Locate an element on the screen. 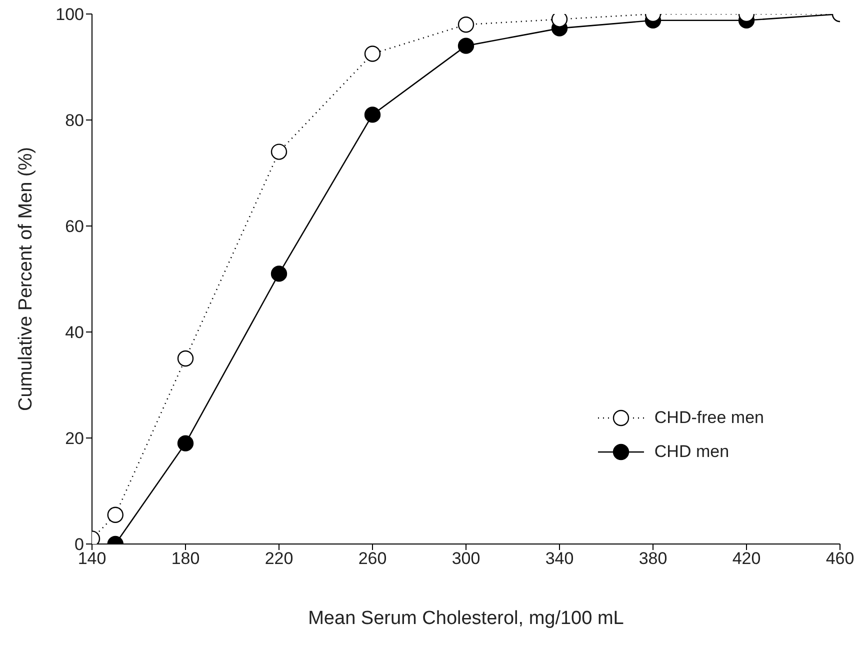  x-tick-label: 180 is located at coordinates (185, 558).